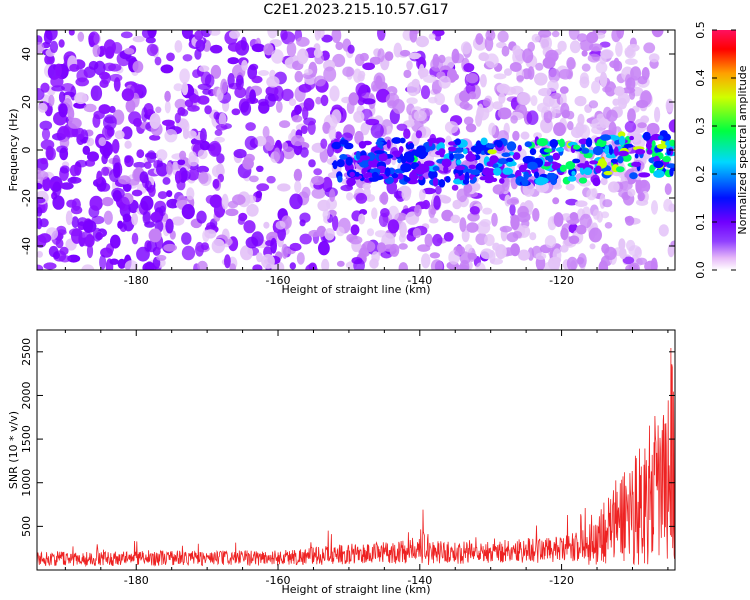 This screenshot has width=750, height=600. Describe the element at coordinates (13, 150) in the screenshot. I see `spectrogram-y-axis-label: Frequency (Hz)` at that location.